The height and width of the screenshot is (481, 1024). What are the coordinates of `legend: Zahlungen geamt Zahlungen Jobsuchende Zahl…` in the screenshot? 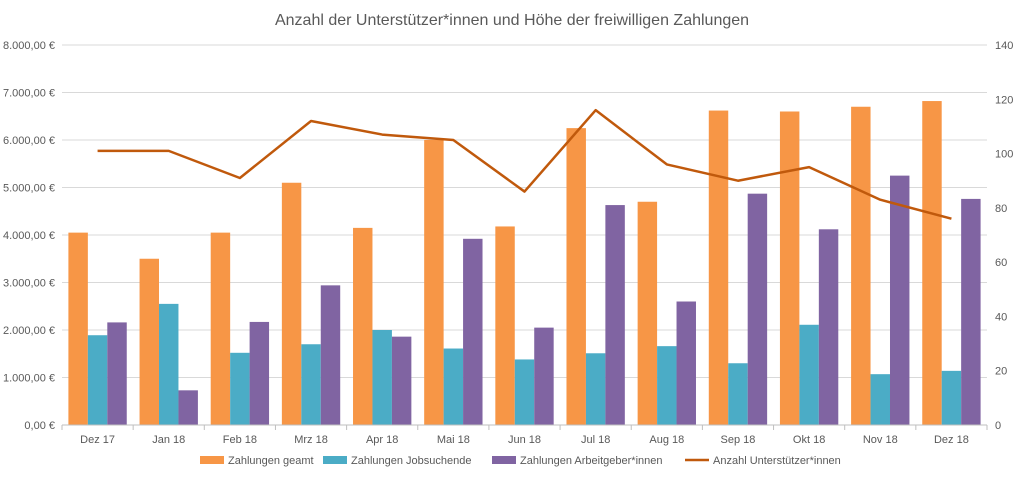 It's located at (520, 461).